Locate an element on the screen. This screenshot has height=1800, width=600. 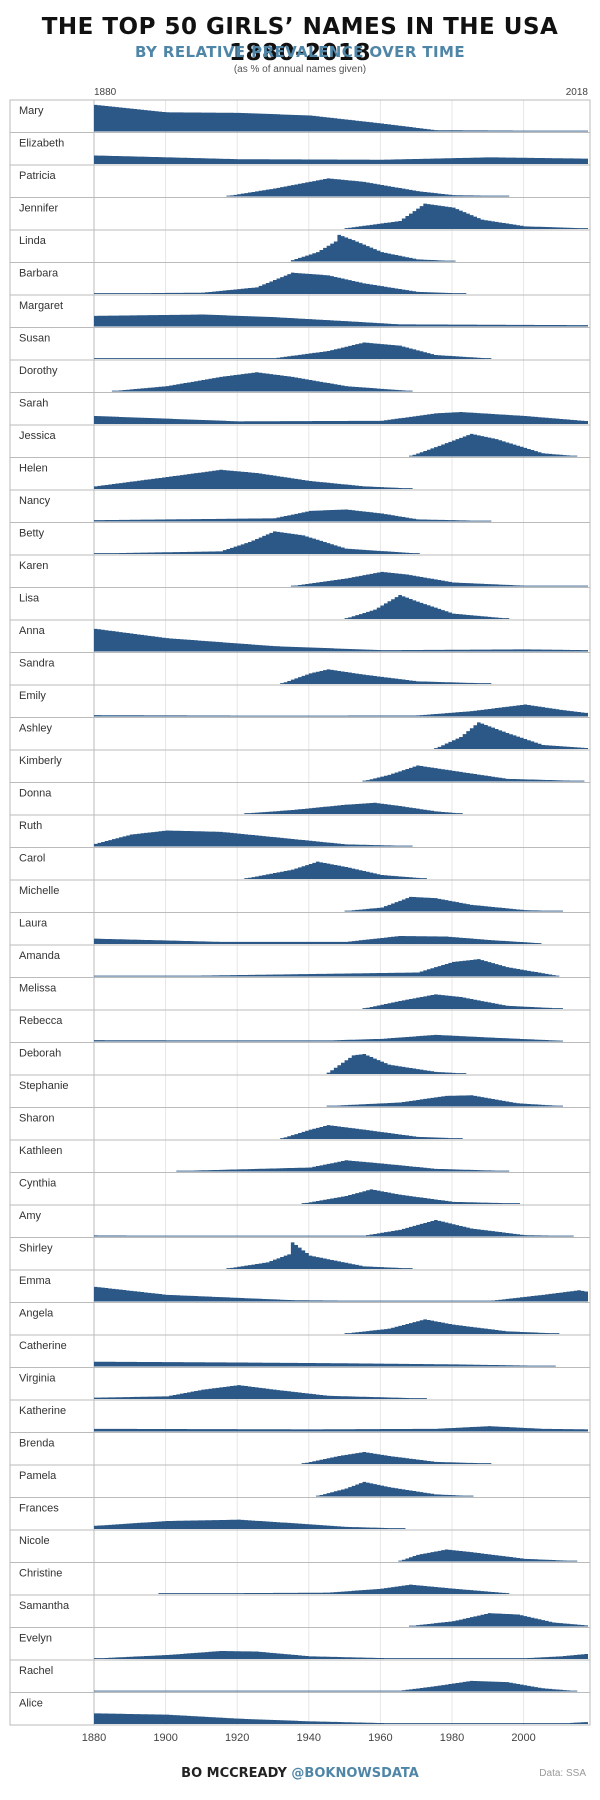
name-label-angela: Angela is located at coordinates (36, 1314).